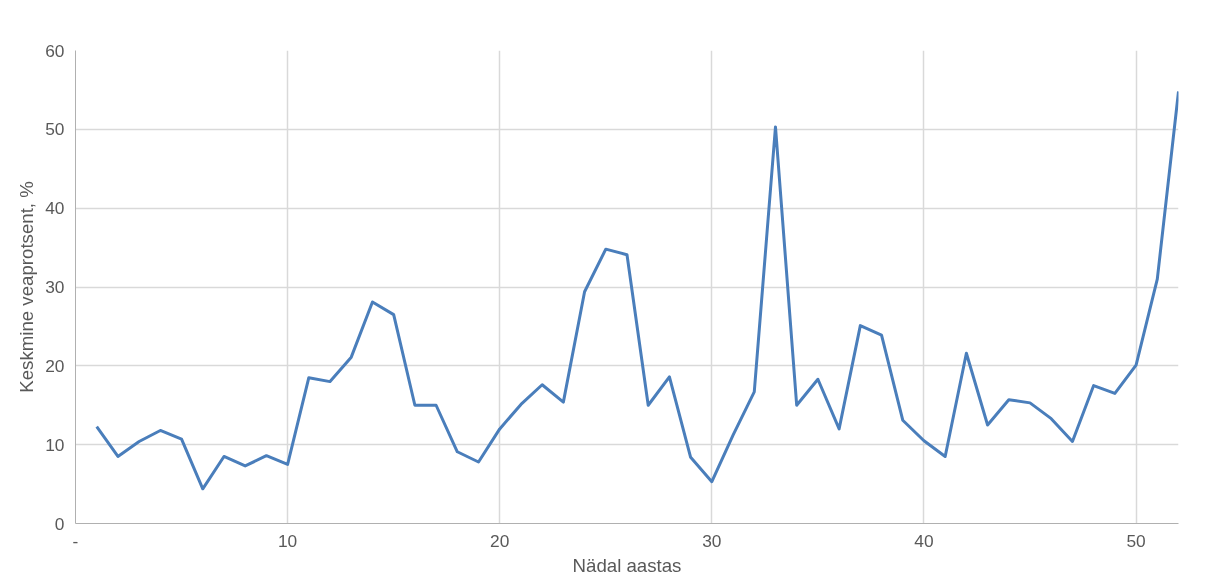 This screenshot has height=578, width=1208. I want to click on x-axis-title: Nädal aastas, so click(627, 565).